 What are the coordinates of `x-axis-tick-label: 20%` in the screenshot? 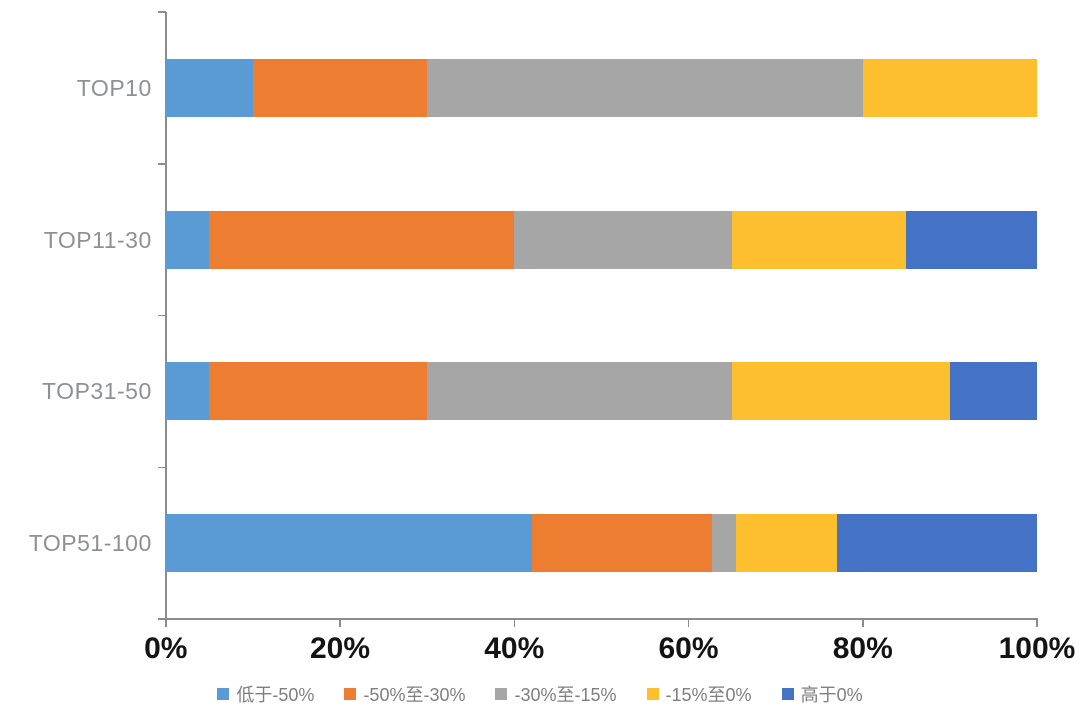 It's located at (340, 648).